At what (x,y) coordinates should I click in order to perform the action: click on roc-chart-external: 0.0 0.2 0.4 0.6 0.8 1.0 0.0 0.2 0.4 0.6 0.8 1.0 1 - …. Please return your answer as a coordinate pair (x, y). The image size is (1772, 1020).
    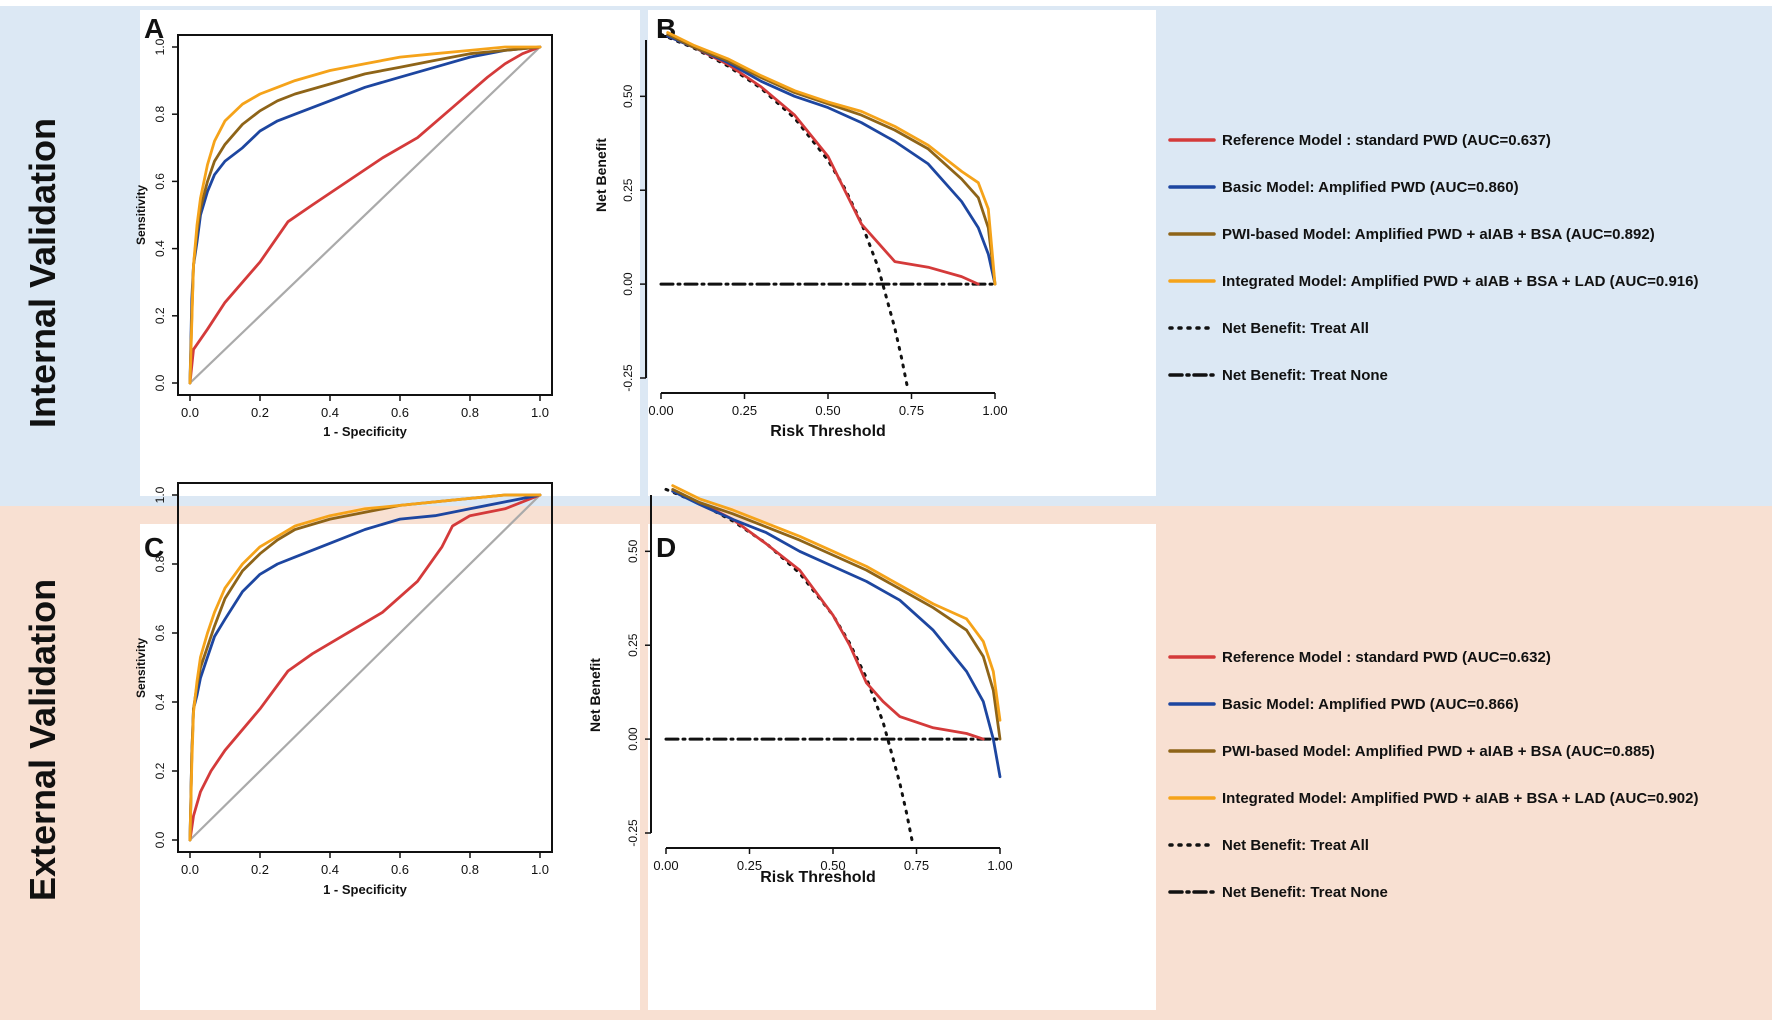
    Looking at the image, I should click on (343, 689).